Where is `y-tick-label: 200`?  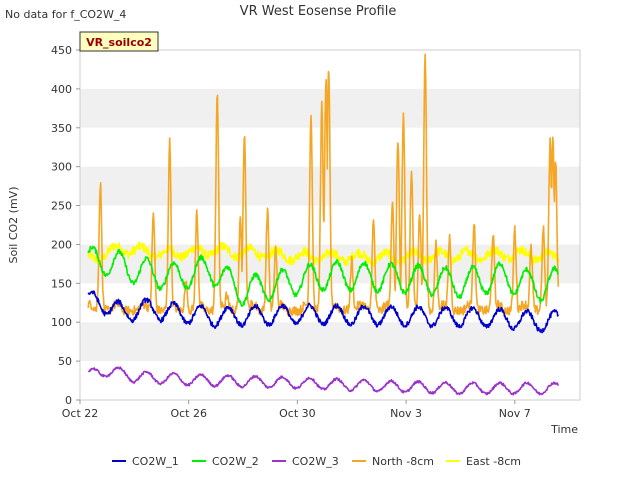
y-tick-label: 200 is located at coordinates (61, 244).